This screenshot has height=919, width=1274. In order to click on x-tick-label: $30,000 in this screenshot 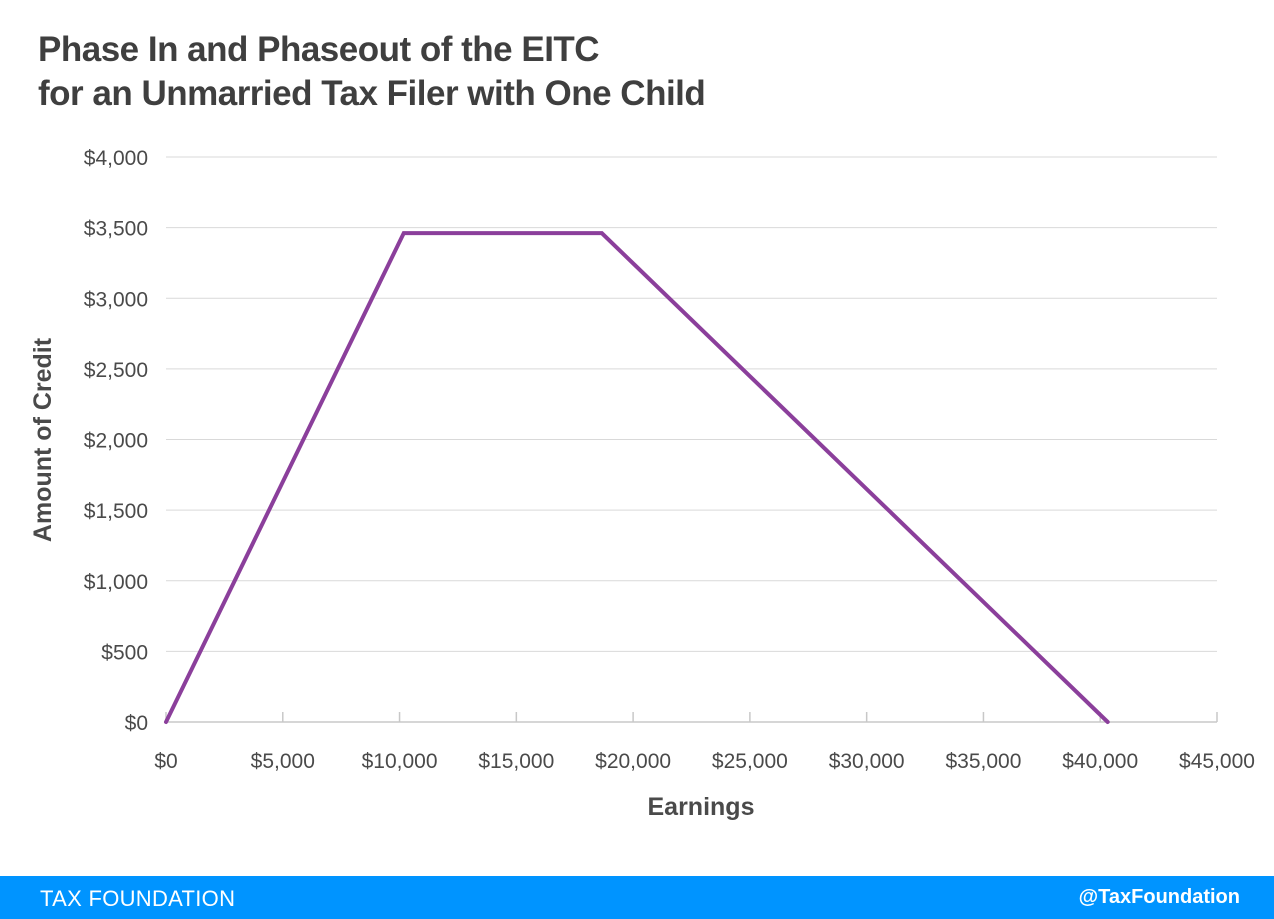, I will do `click(867, 761)`.